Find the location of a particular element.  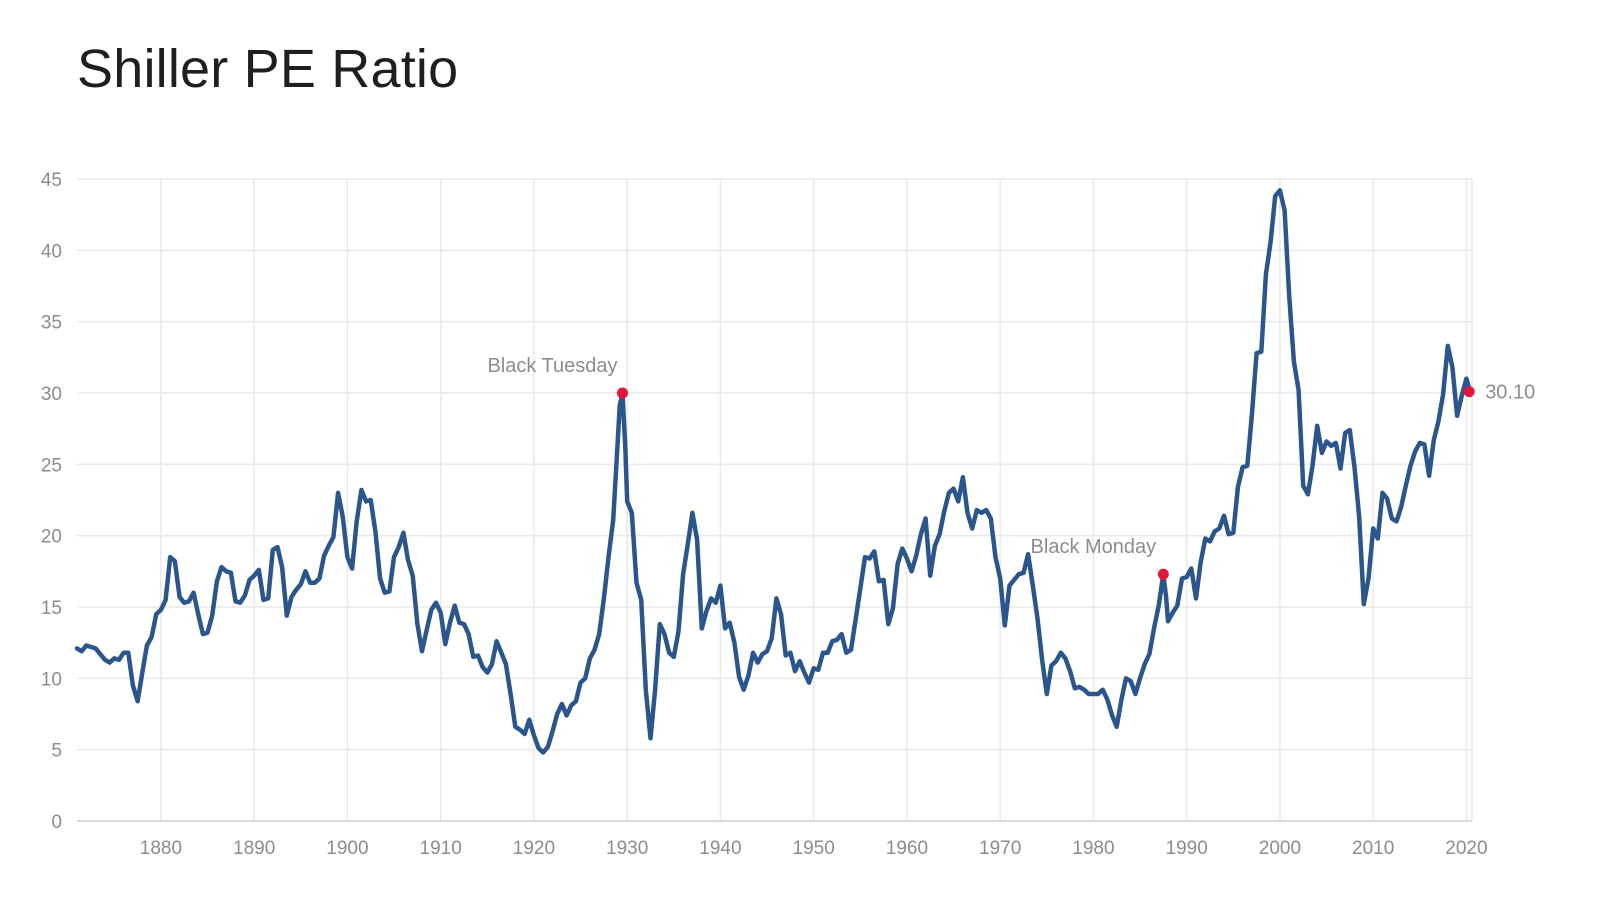

x-tick-label-1950: 1950 is located at coordinates (814, 848).